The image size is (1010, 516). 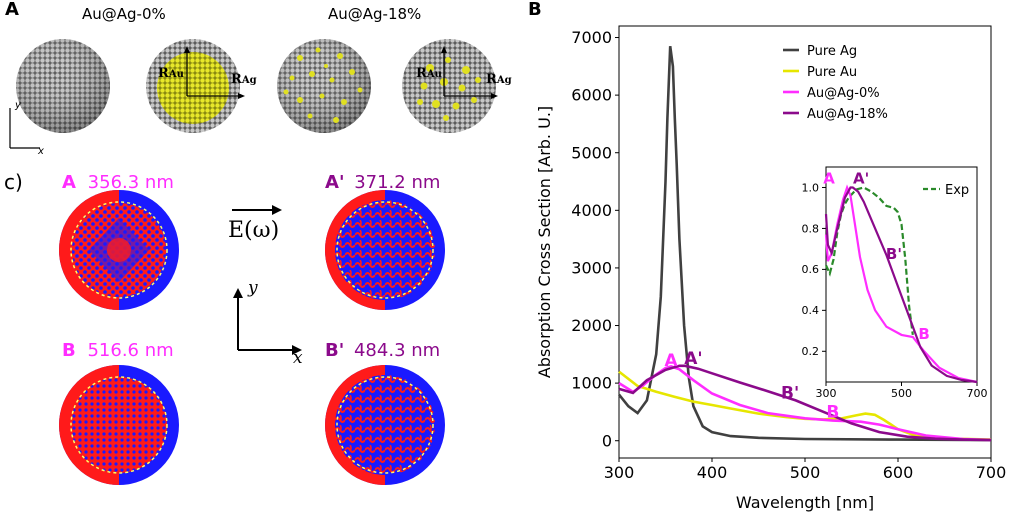 What do you see at coordinates (383, 350) in the screenshot?
I see `mode-label-b-prime: B' 484.3 nm` at bounding box center [383, 350].